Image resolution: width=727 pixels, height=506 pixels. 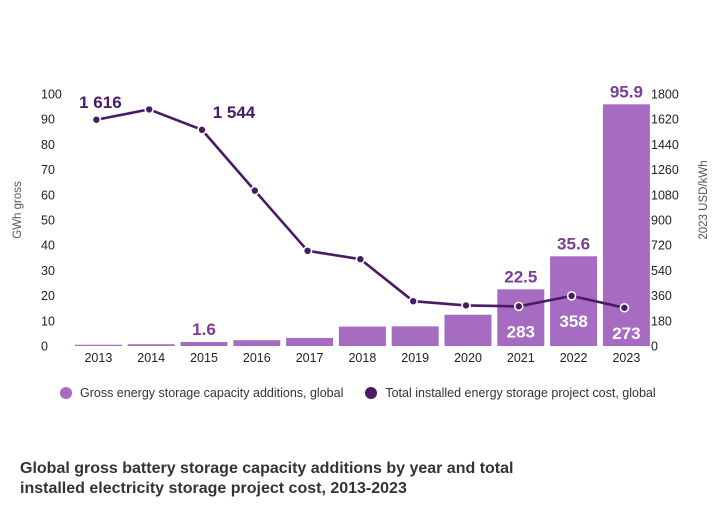 I want to click on right-tick-label: 540, so click(x=661, y=271).